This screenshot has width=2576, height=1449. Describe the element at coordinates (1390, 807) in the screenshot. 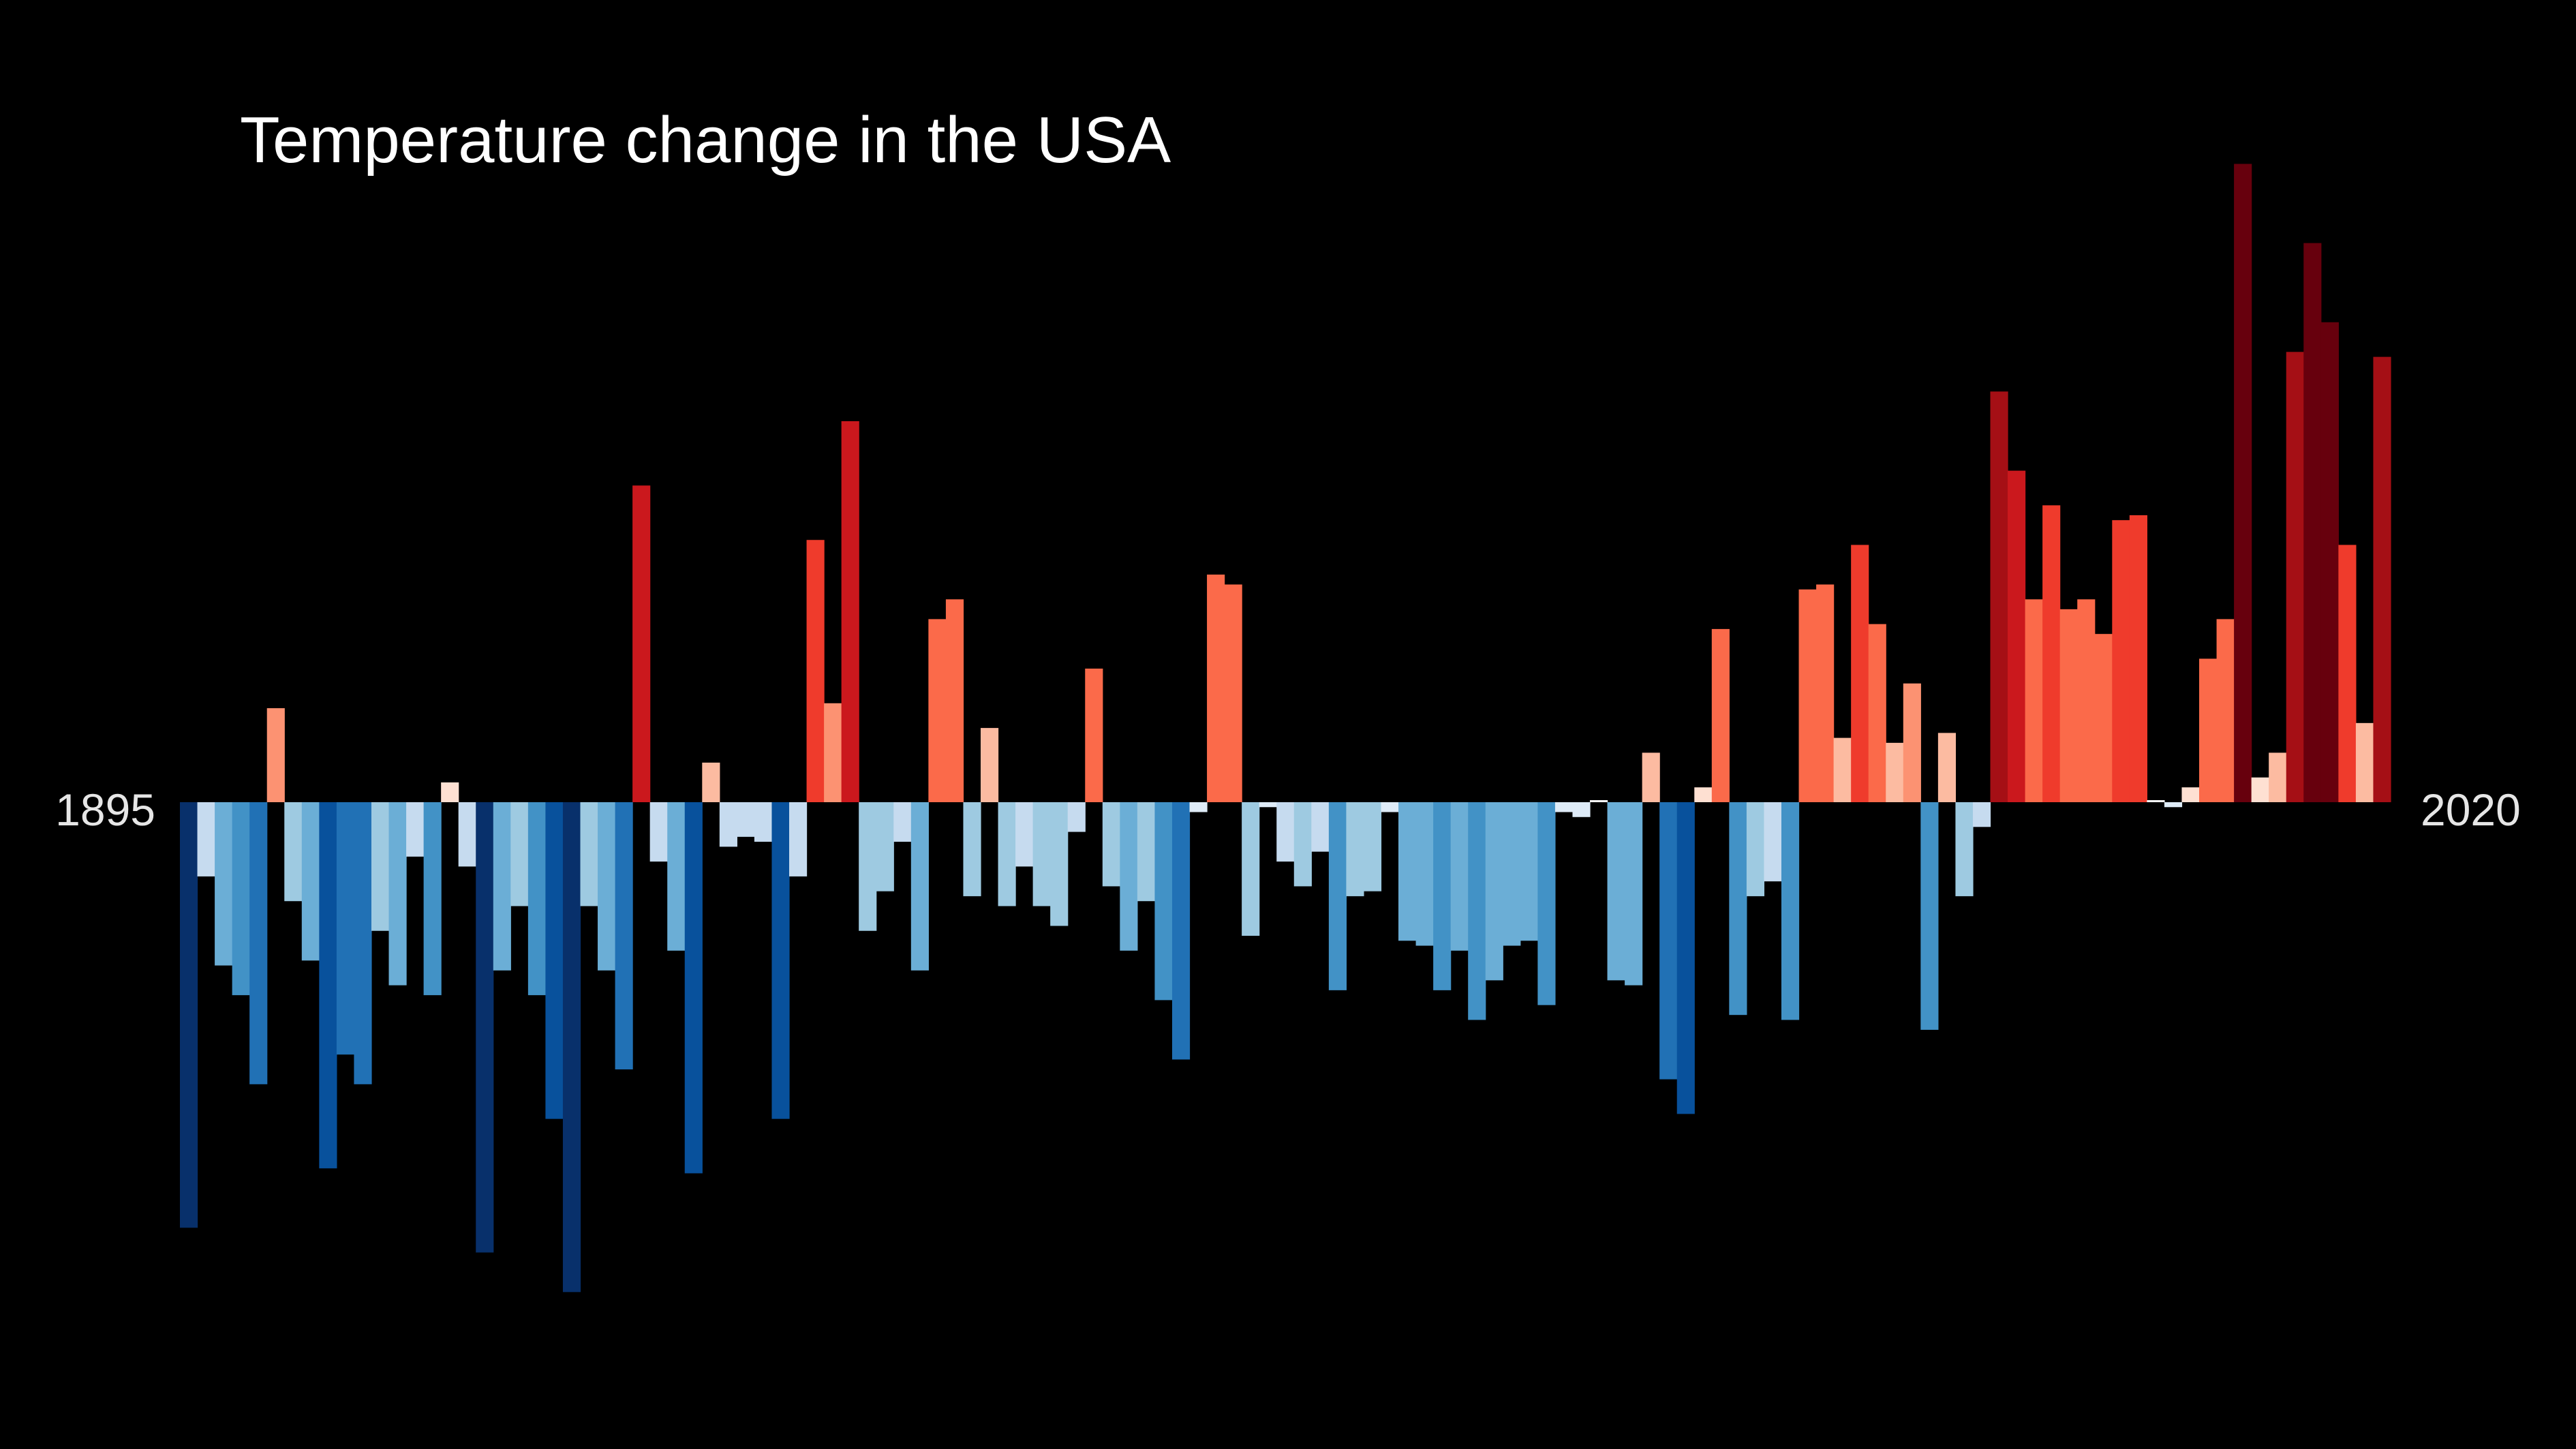

I see `bar-1964` at that location.